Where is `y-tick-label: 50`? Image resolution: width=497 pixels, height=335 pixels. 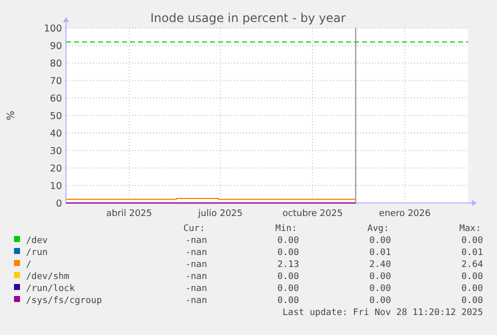
y-tick-label: 50 is located at coordinates (56, 116).